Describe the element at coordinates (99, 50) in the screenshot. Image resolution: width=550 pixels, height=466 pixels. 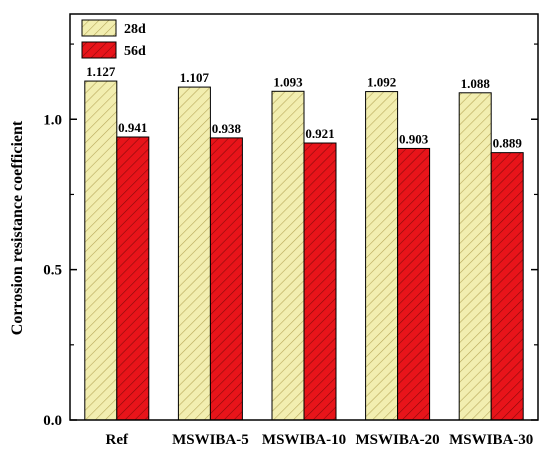
I see `legend-swatch-56d` at that location.